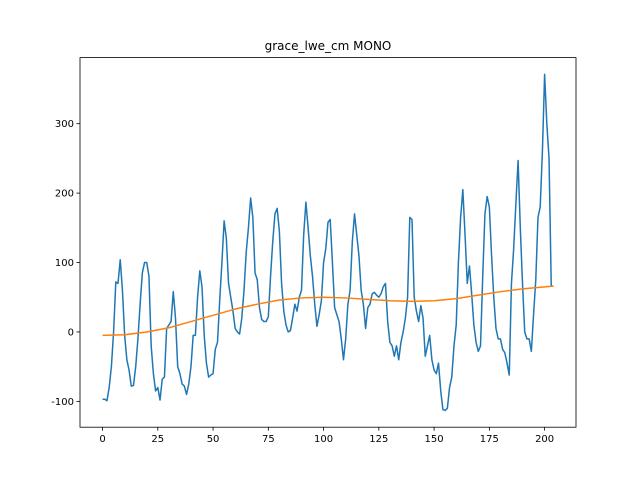 The height and width of the screenshot is (484, 640). Describe the element at coordinates (328, 46) in the screenshot. I see `chart-title: grace_lwe_cm MONO` at that location.